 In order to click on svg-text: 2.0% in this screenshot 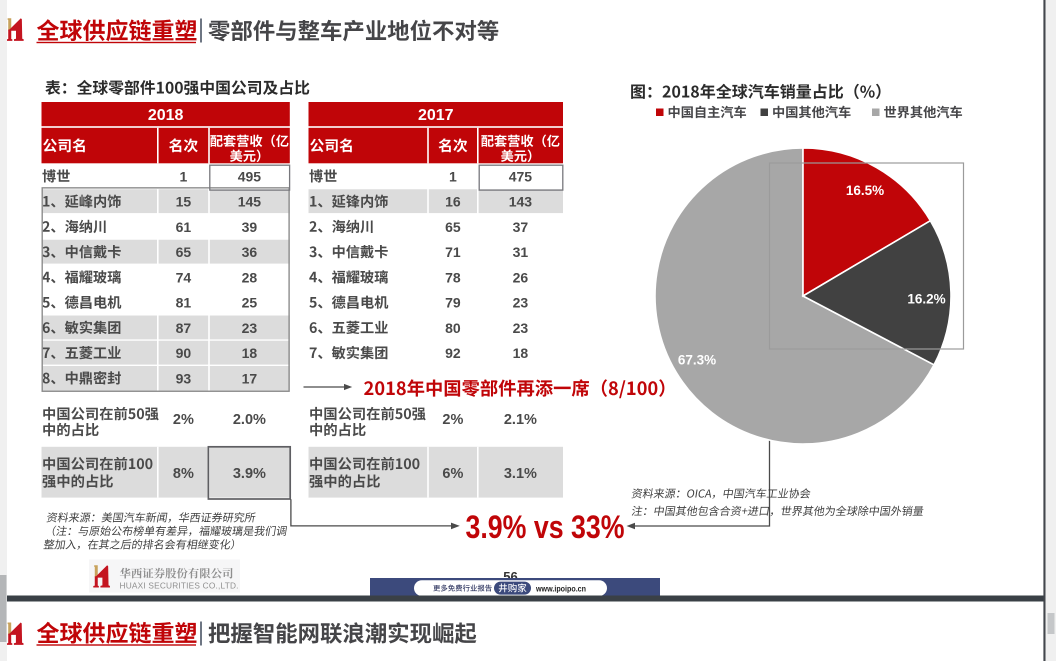, I will do `click(249, 420)`.